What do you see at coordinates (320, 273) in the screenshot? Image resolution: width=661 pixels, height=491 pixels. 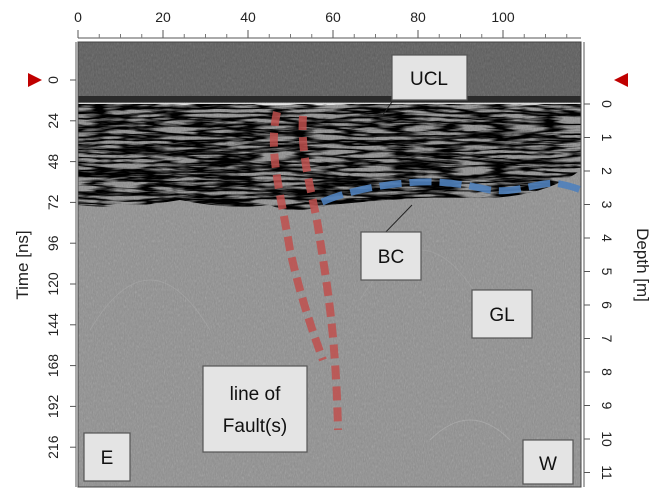 I see `fault-line-right` at bounding box center [320, 273].